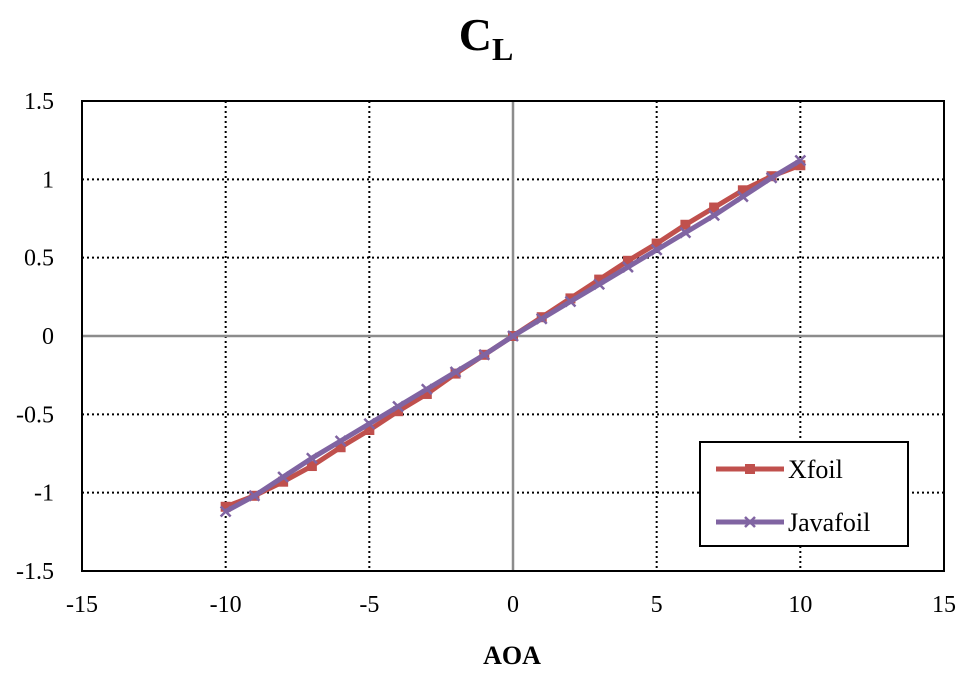  Describe the element at coordinates (226, 605) in the screenshot. I see `x-tick-label: -10` at that location.